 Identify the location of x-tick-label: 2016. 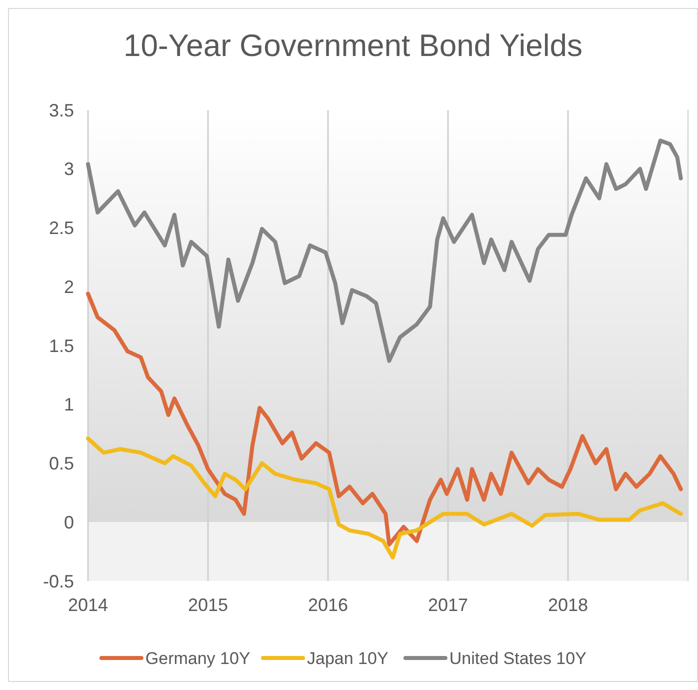
(328, 605).